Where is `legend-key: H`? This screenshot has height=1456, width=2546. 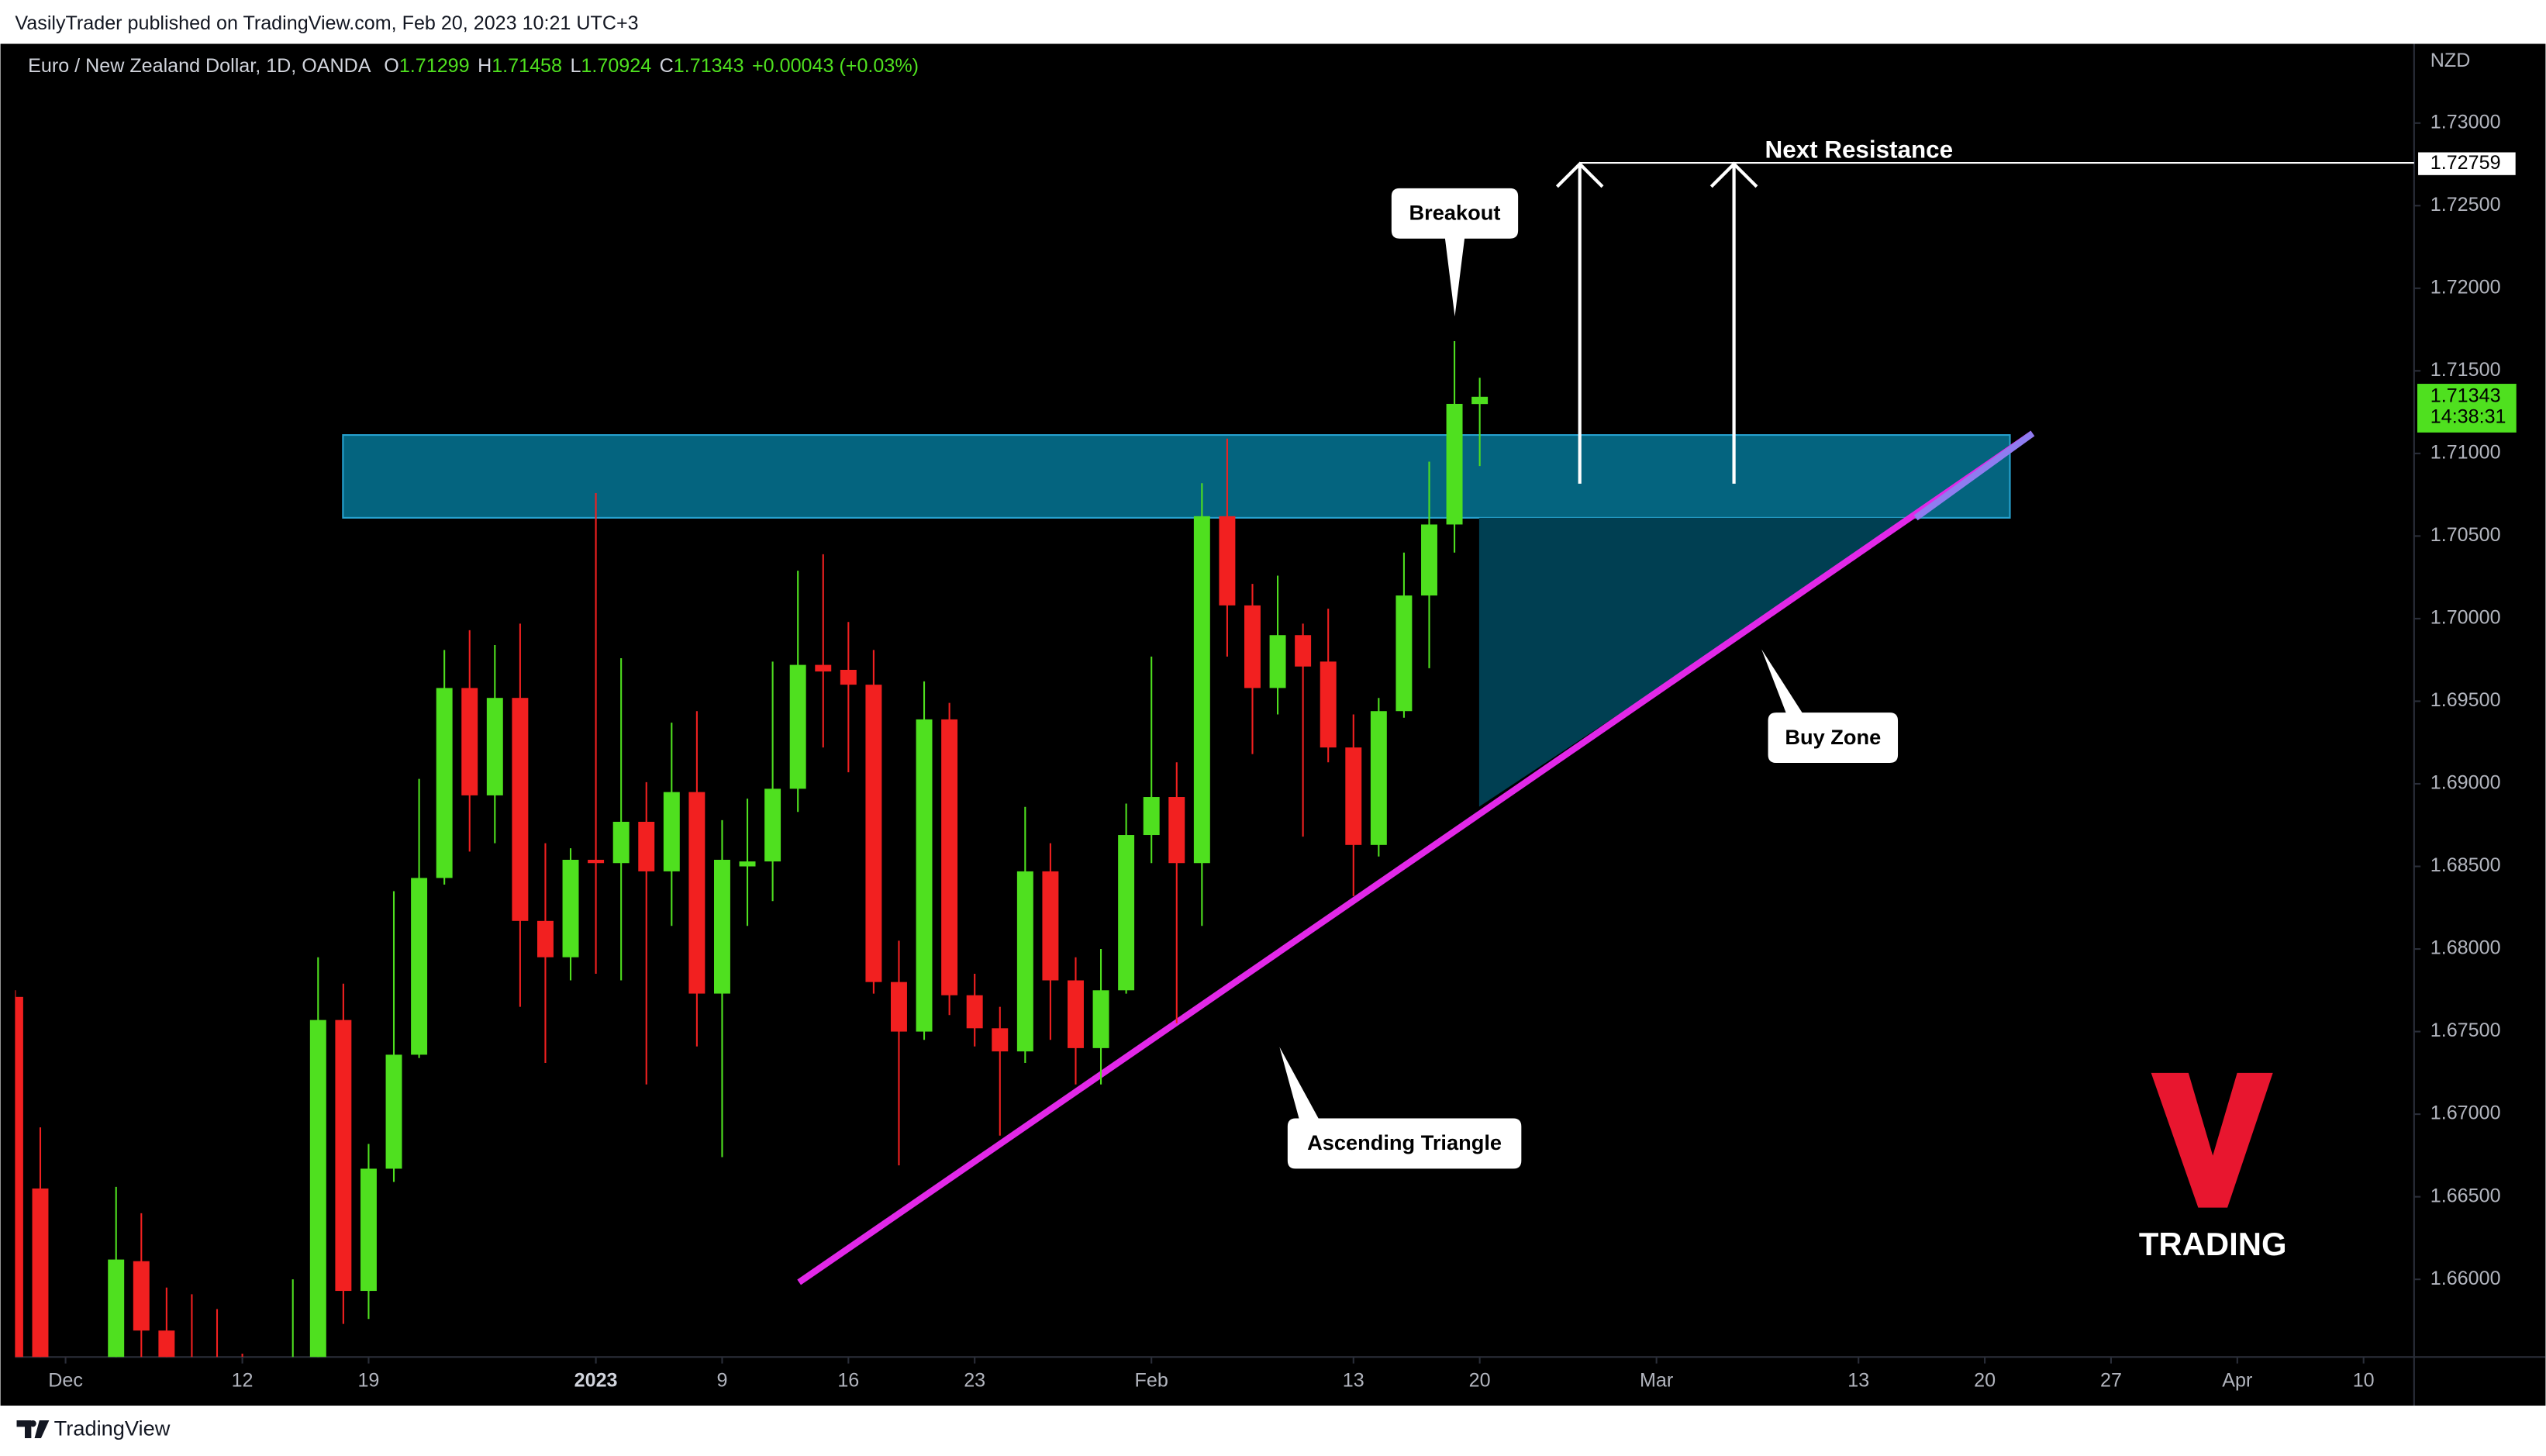 legend-key: H is located at coordinates (485, 65).